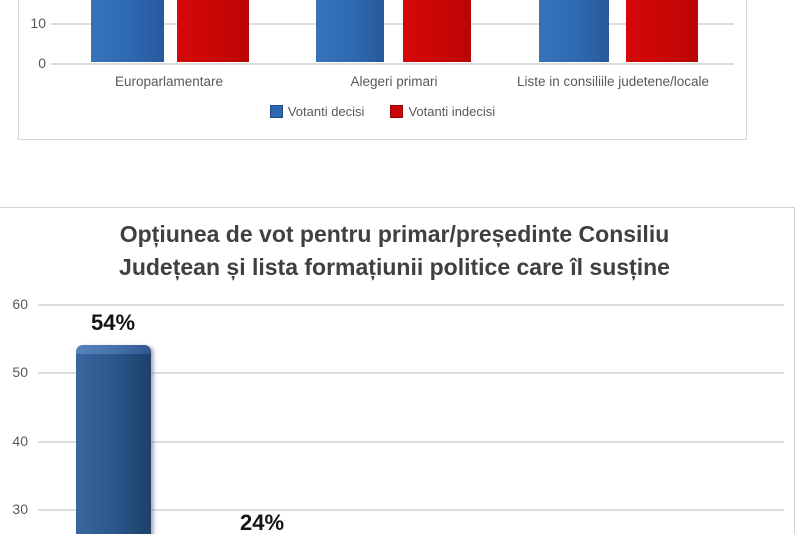 This screenshot has height=534, width=800. I want to click on bar-votanti-decisi-alegeri-primari, so click(350, 31).